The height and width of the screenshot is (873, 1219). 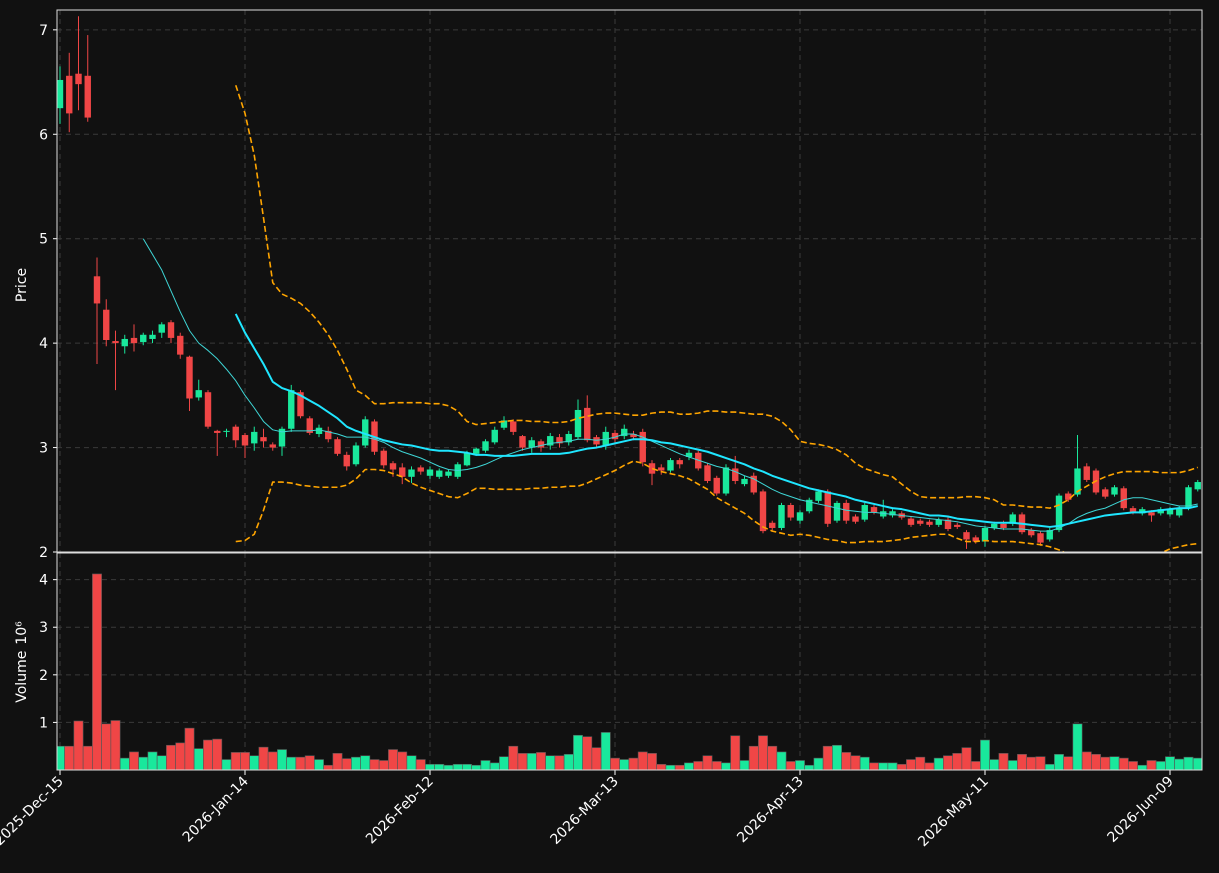 I want to click on y-tick-label: 6, so click(x=43, y=135).